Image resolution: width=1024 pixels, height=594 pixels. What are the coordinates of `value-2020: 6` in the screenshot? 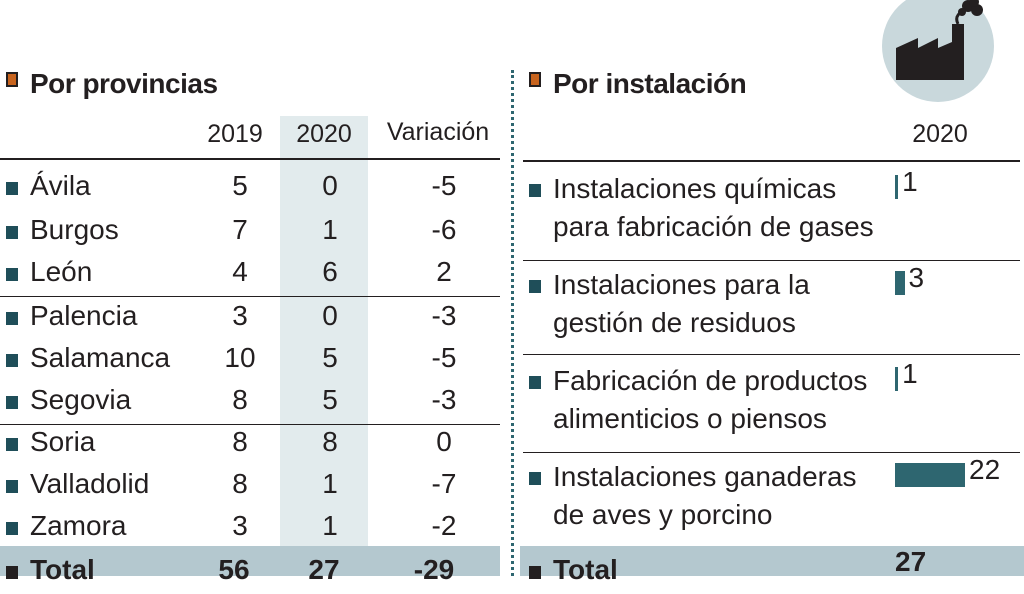 It's located at (330, 271).